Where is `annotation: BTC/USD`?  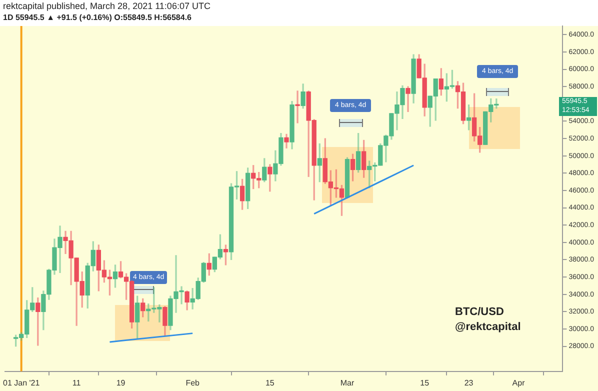 annotation: BTC/USD is located at coordinates (479, 312).